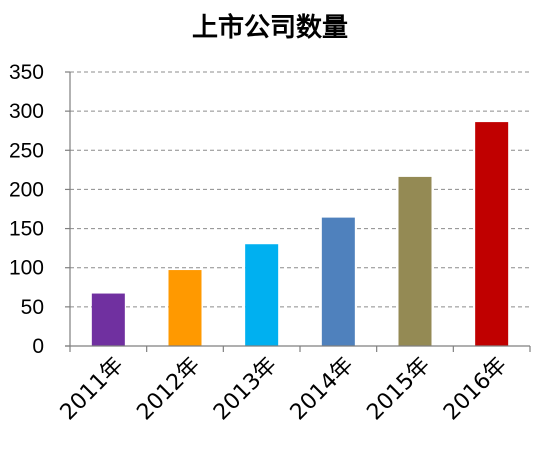  Describe the element at coordinates (168, 389) in the screenshot. I see `x-tick-label: 2012年` at that location.